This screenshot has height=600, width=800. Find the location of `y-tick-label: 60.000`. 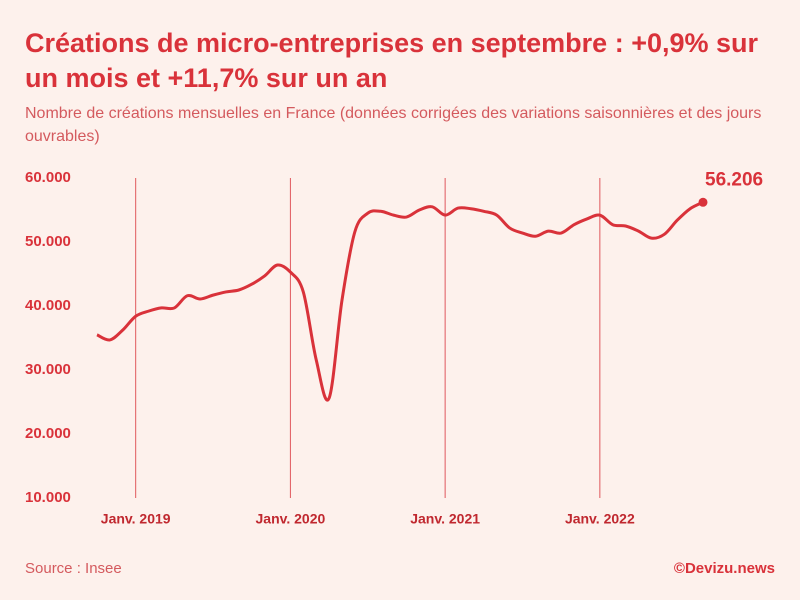

y-tick-label: 60.000 is located at coordinates (48, 177).